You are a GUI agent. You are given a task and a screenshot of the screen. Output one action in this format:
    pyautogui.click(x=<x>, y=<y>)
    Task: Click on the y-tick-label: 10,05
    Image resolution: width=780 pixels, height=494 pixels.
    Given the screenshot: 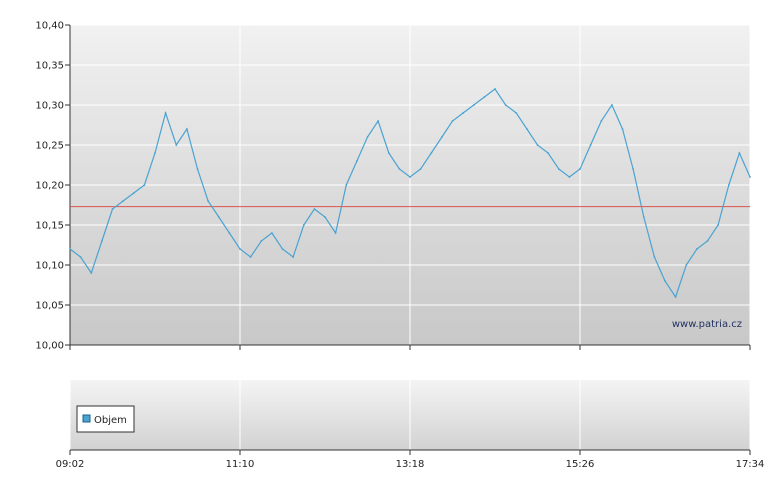 What is the action you would take?
    pyautogui.click(x=49, y=306)
    